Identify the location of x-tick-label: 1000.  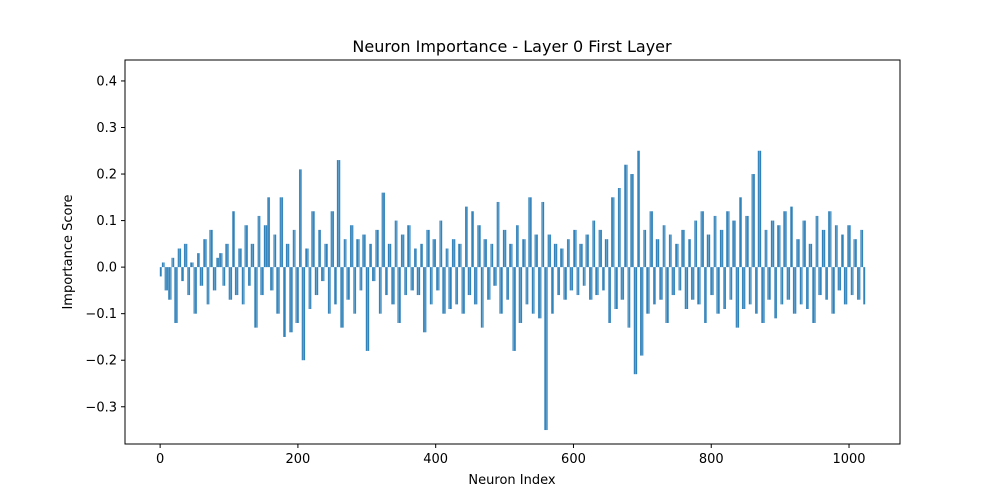
(848, 459).